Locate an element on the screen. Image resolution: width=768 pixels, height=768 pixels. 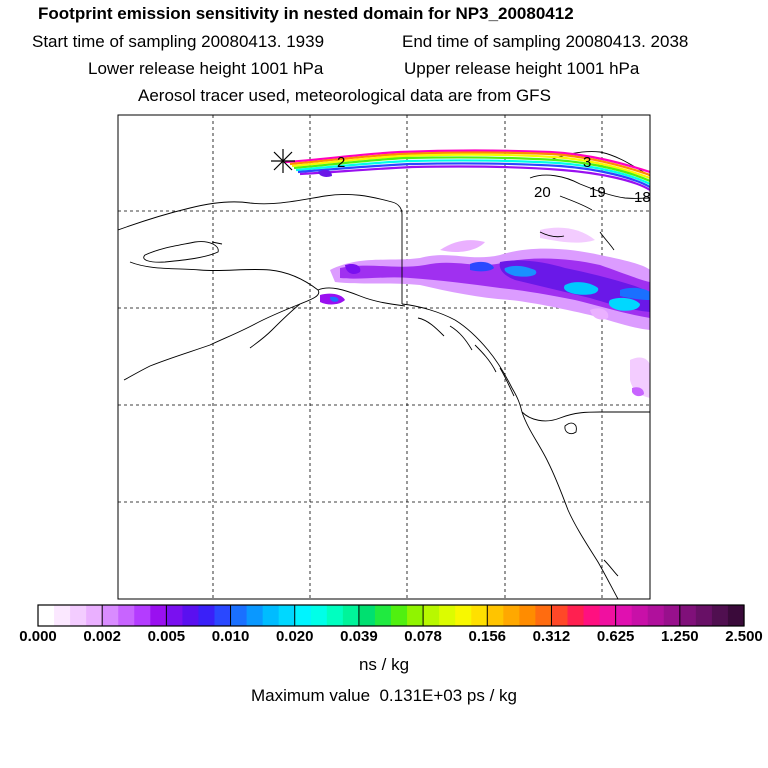
colorbar-tick-label: 0.078 is located at coordinates (423, 636).